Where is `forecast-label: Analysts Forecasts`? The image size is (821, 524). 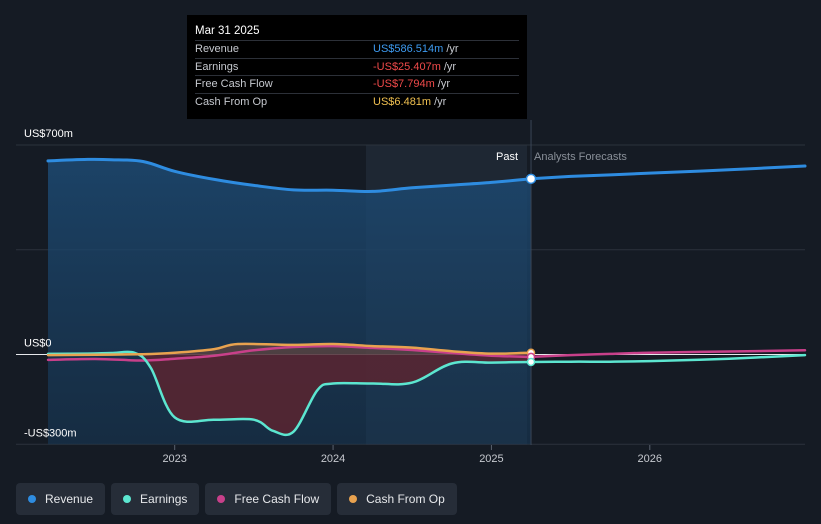
forecast-label: Analysts Forecasts is located at coordinates (580, 157).